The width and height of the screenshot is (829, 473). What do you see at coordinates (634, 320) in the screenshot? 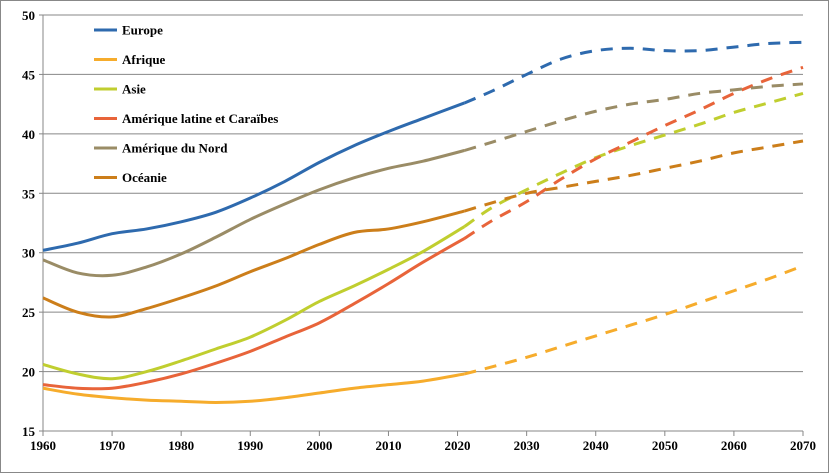
I see `series-line-afrique-projection` at bounding box center [634, 320].